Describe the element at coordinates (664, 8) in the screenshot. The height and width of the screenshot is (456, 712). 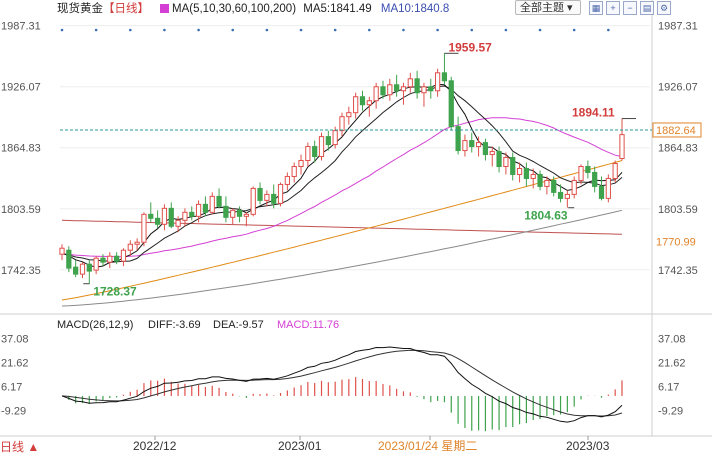
I see `settings-icon: ⚙` at that location.